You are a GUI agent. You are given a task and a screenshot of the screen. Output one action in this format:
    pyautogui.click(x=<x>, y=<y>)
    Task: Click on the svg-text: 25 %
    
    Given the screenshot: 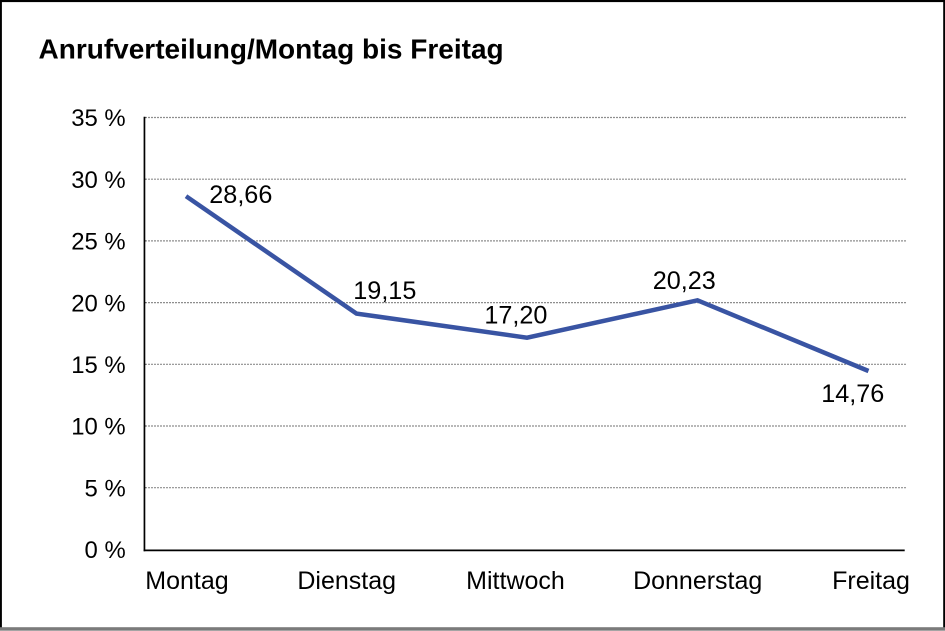 What is the action you would take?
    pyautogui.click(x=98, y=242)
    